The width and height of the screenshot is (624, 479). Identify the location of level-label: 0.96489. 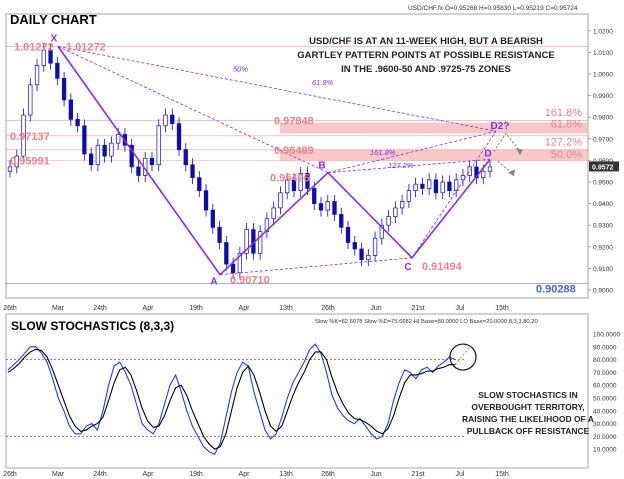
(294, 151).